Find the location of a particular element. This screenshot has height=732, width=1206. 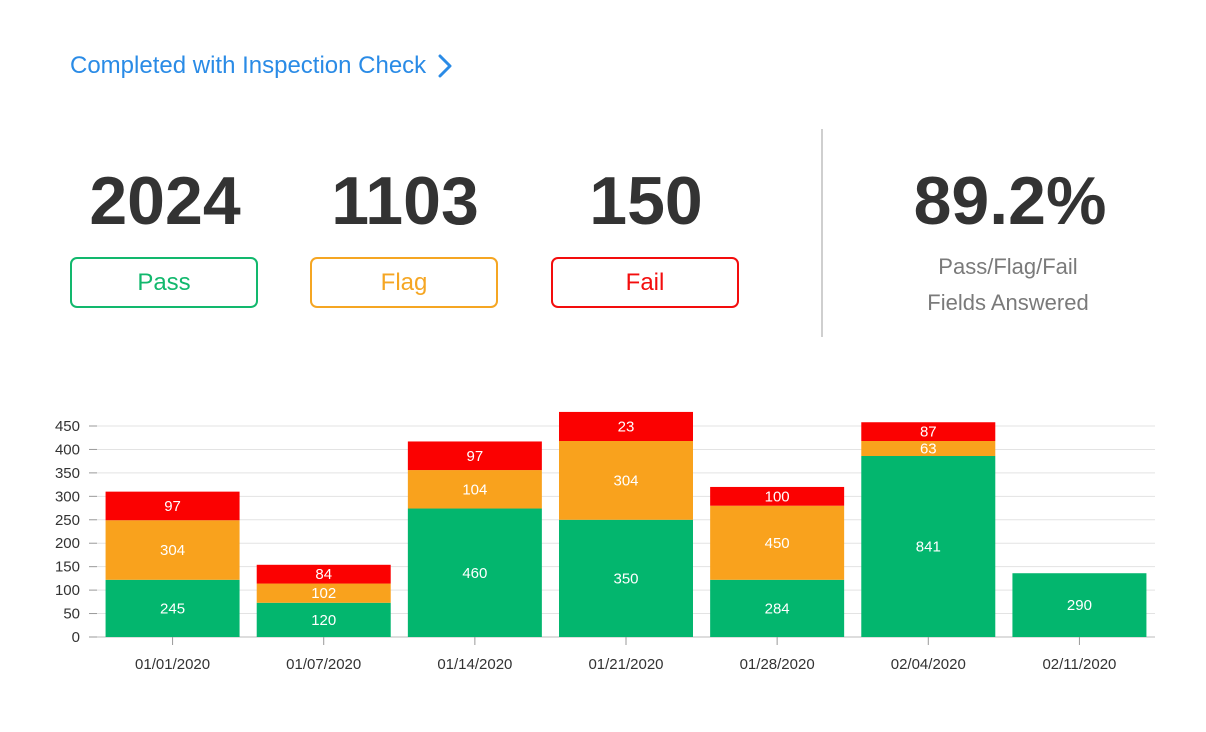

flag-count: 1103 is located at coordinates (405, 201).